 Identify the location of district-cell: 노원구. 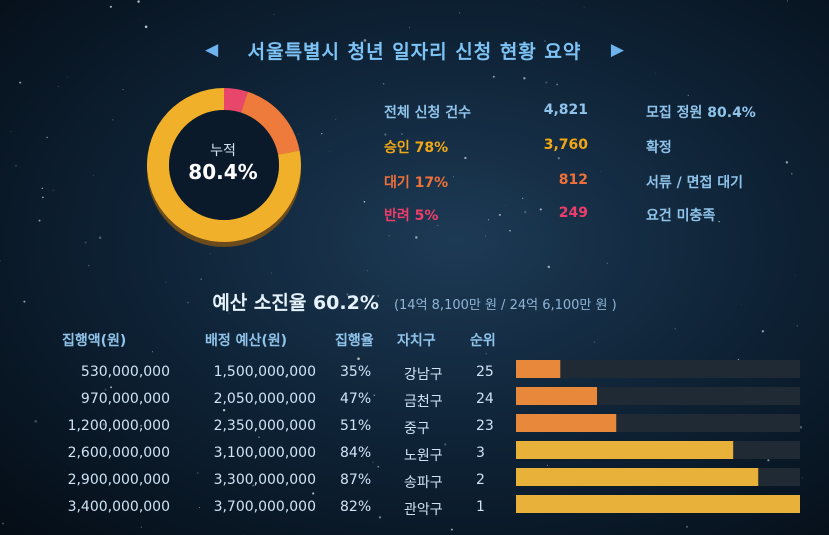
(423, 456).